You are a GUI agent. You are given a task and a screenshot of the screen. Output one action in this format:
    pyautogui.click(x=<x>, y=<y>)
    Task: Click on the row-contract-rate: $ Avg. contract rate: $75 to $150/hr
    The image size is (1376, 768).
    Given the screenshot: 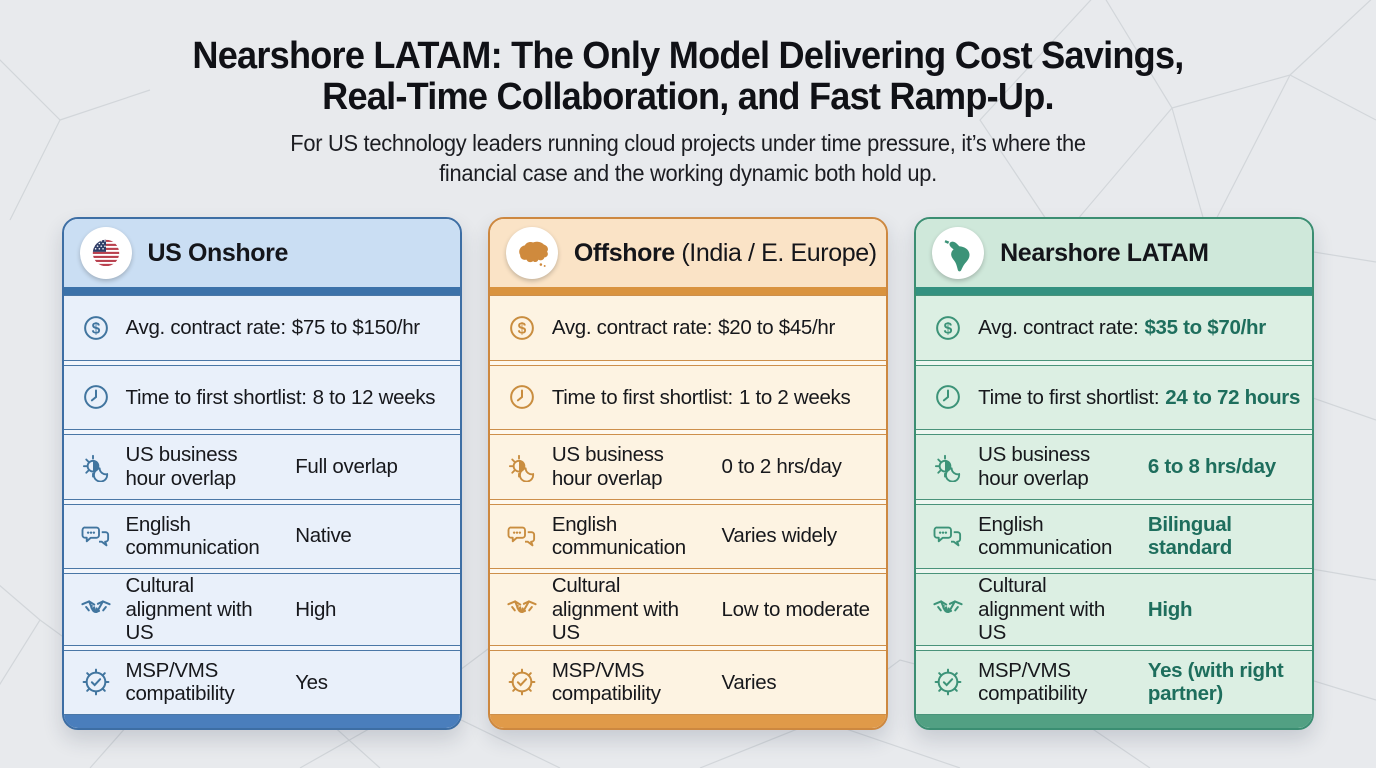 What is the action you would take?
    pyautogui.click(x=261, y=328)
    